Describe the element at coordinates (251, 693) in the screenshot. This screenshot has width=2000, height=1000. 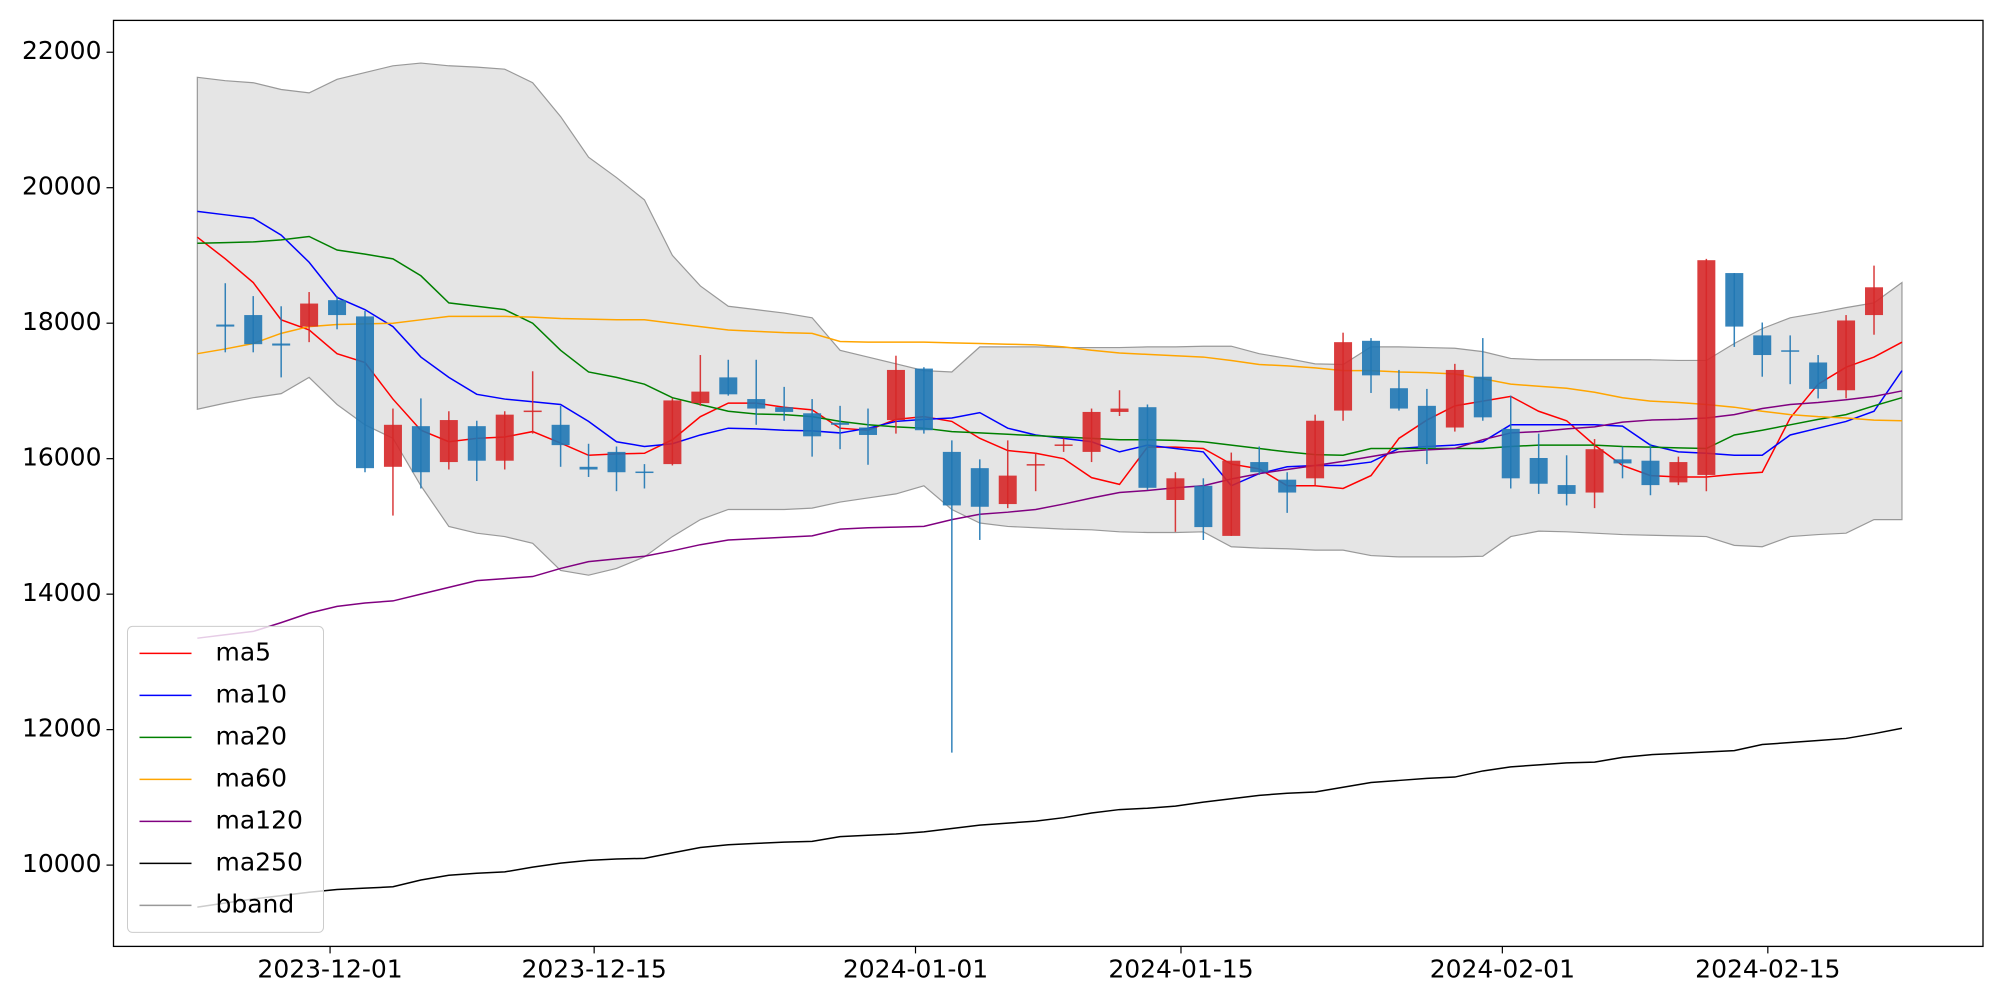
I see `legend-label: ma10` at that location.